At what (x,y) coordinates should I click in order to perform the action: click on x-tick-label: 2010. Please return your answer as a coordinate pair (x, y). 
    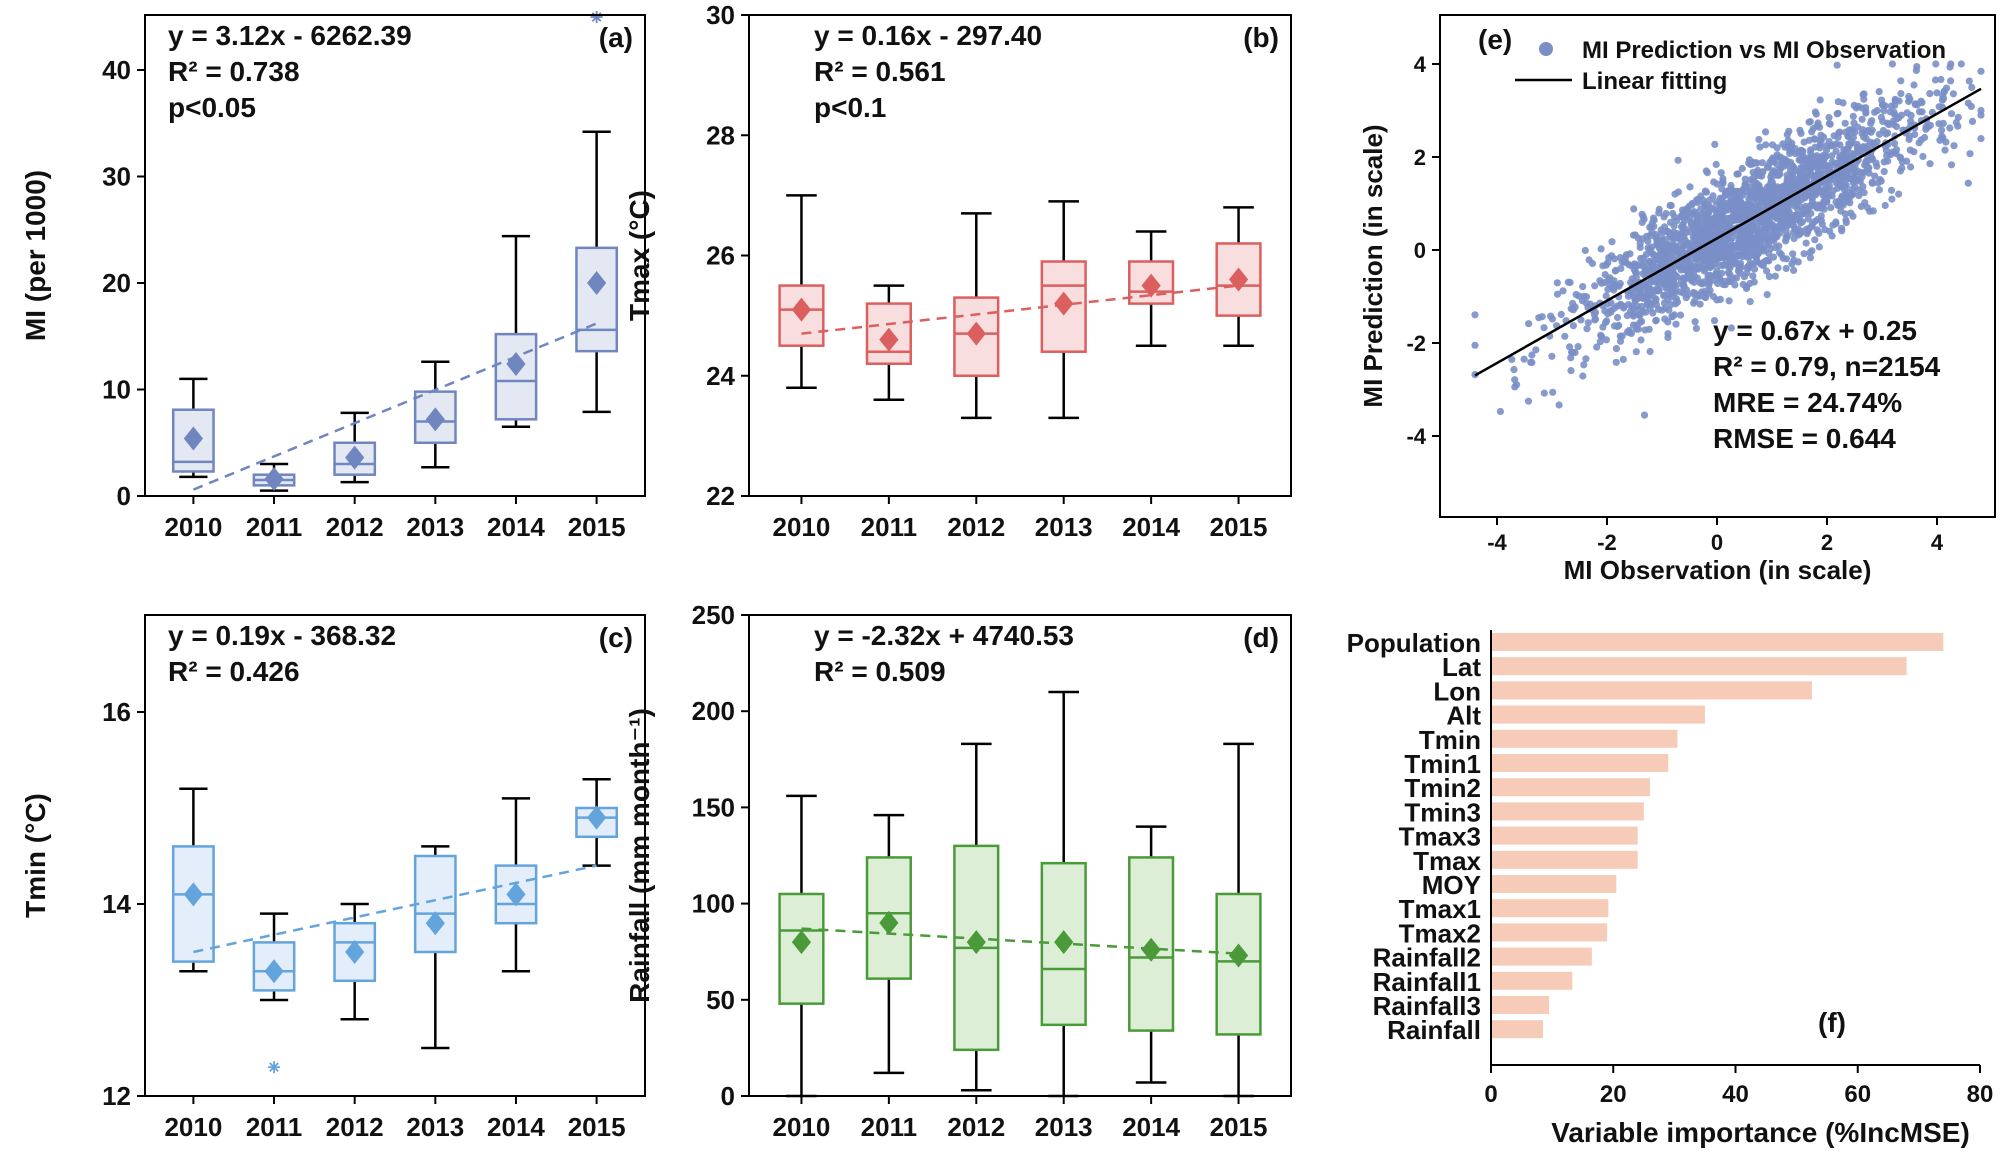
    Looking at the image, I should click on (193, 527).